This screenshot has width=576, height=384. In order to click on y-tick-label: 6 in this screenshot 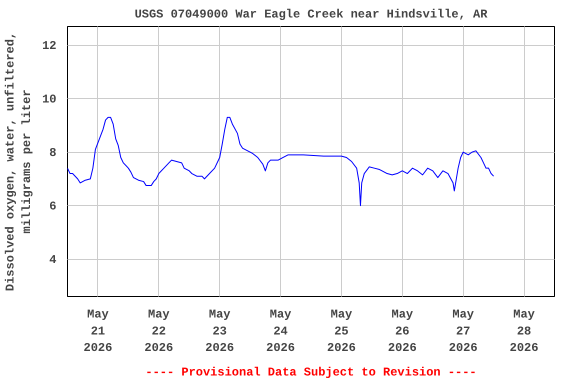, I will do `click(52, 207)`.